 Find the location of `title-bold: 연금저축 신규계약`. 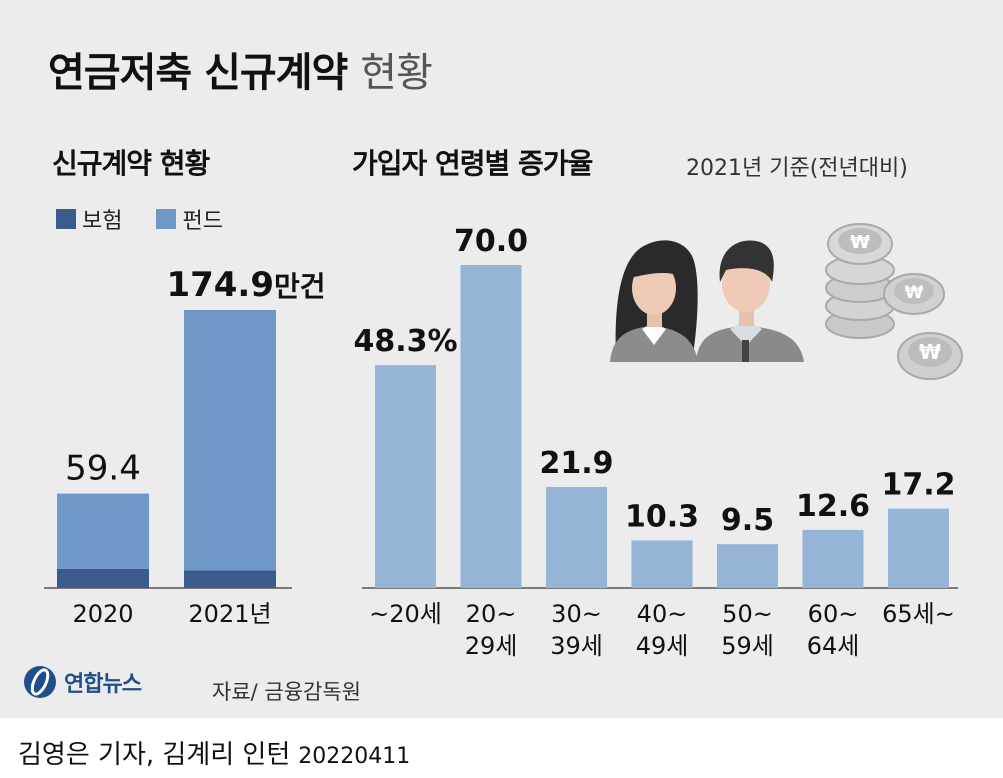

title-bold: 연금저축 신규계약 is located at coordinates (198, 73).